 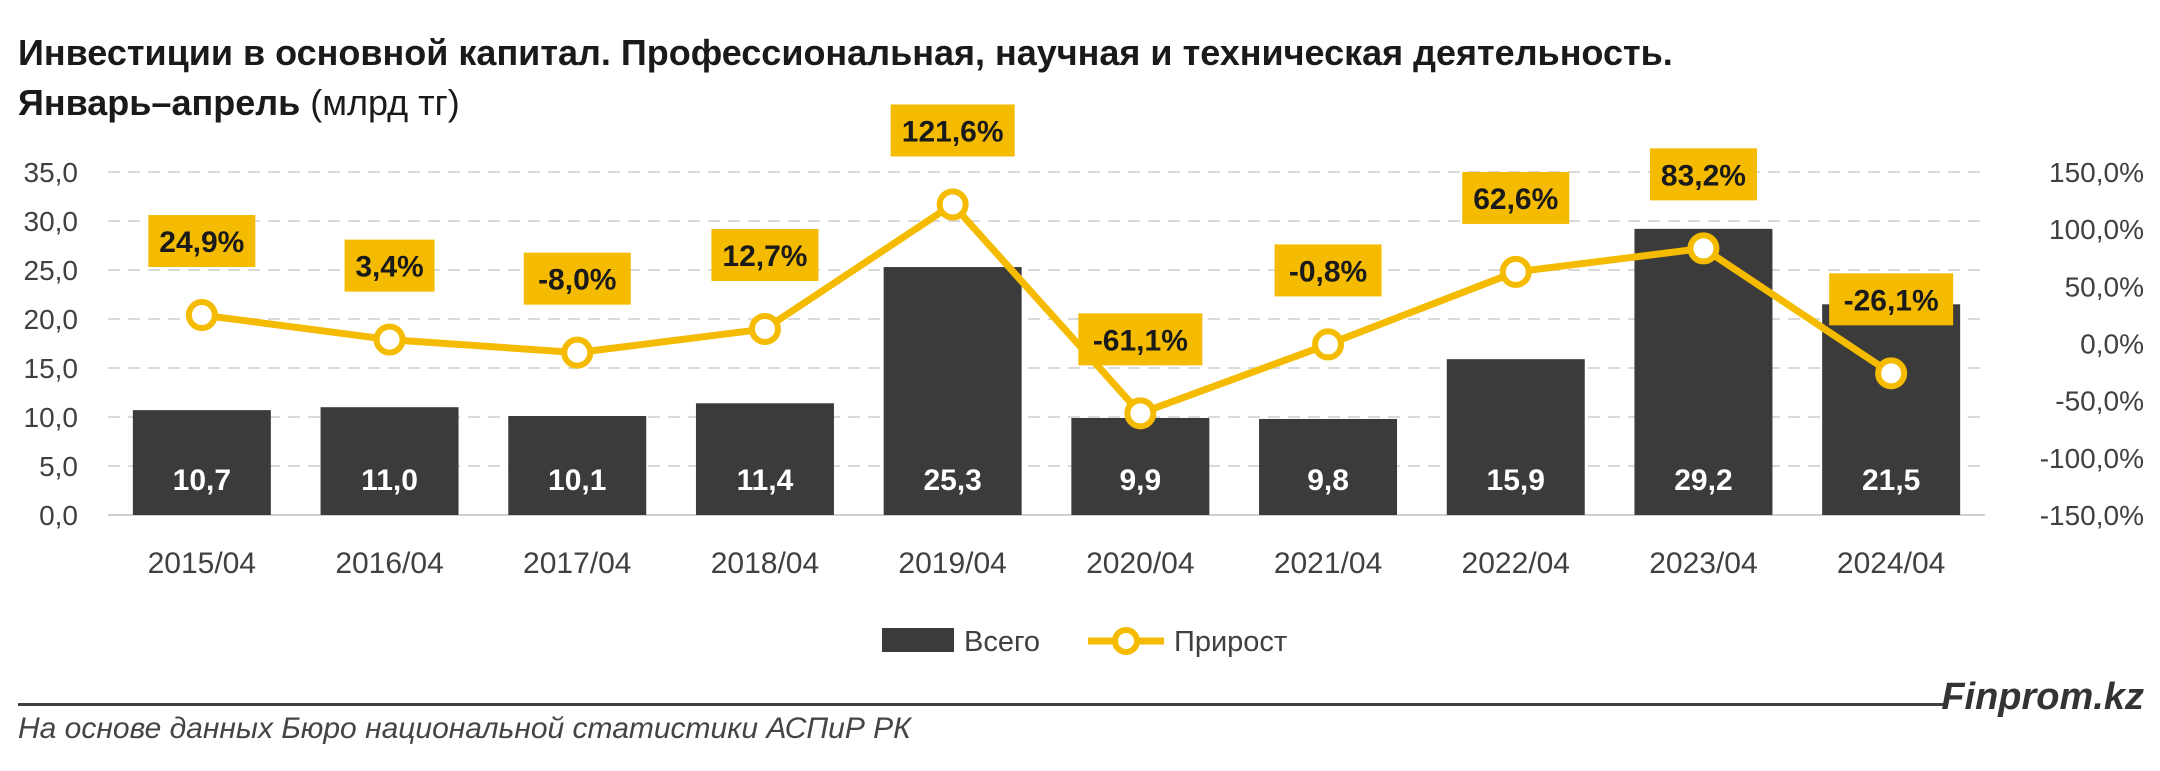 What do you see at coordinates (1328, 563) in the screenshot?
I see `x-tick-label: 2021/04` at bounding box center [1328, 563].